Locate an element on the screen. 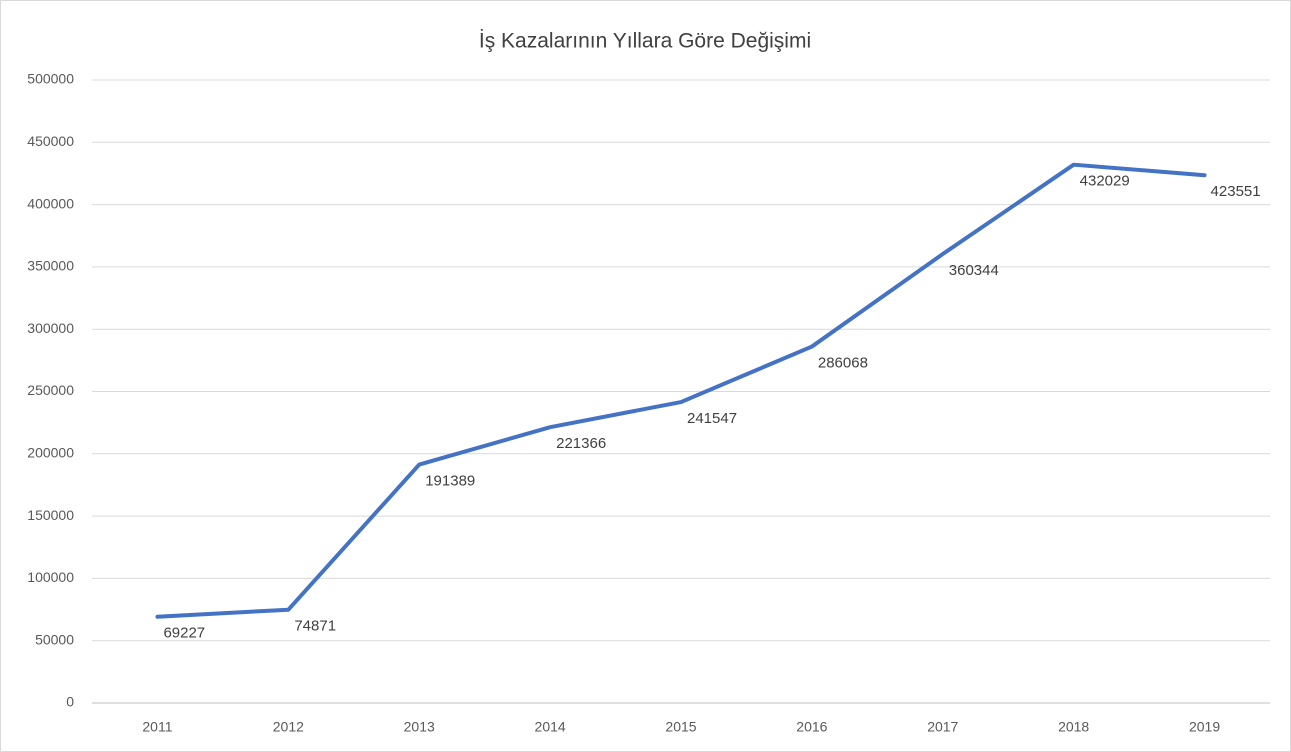 The image size is (1291, 752). y-tick-label: 0 is located at coordinates (70, 702).